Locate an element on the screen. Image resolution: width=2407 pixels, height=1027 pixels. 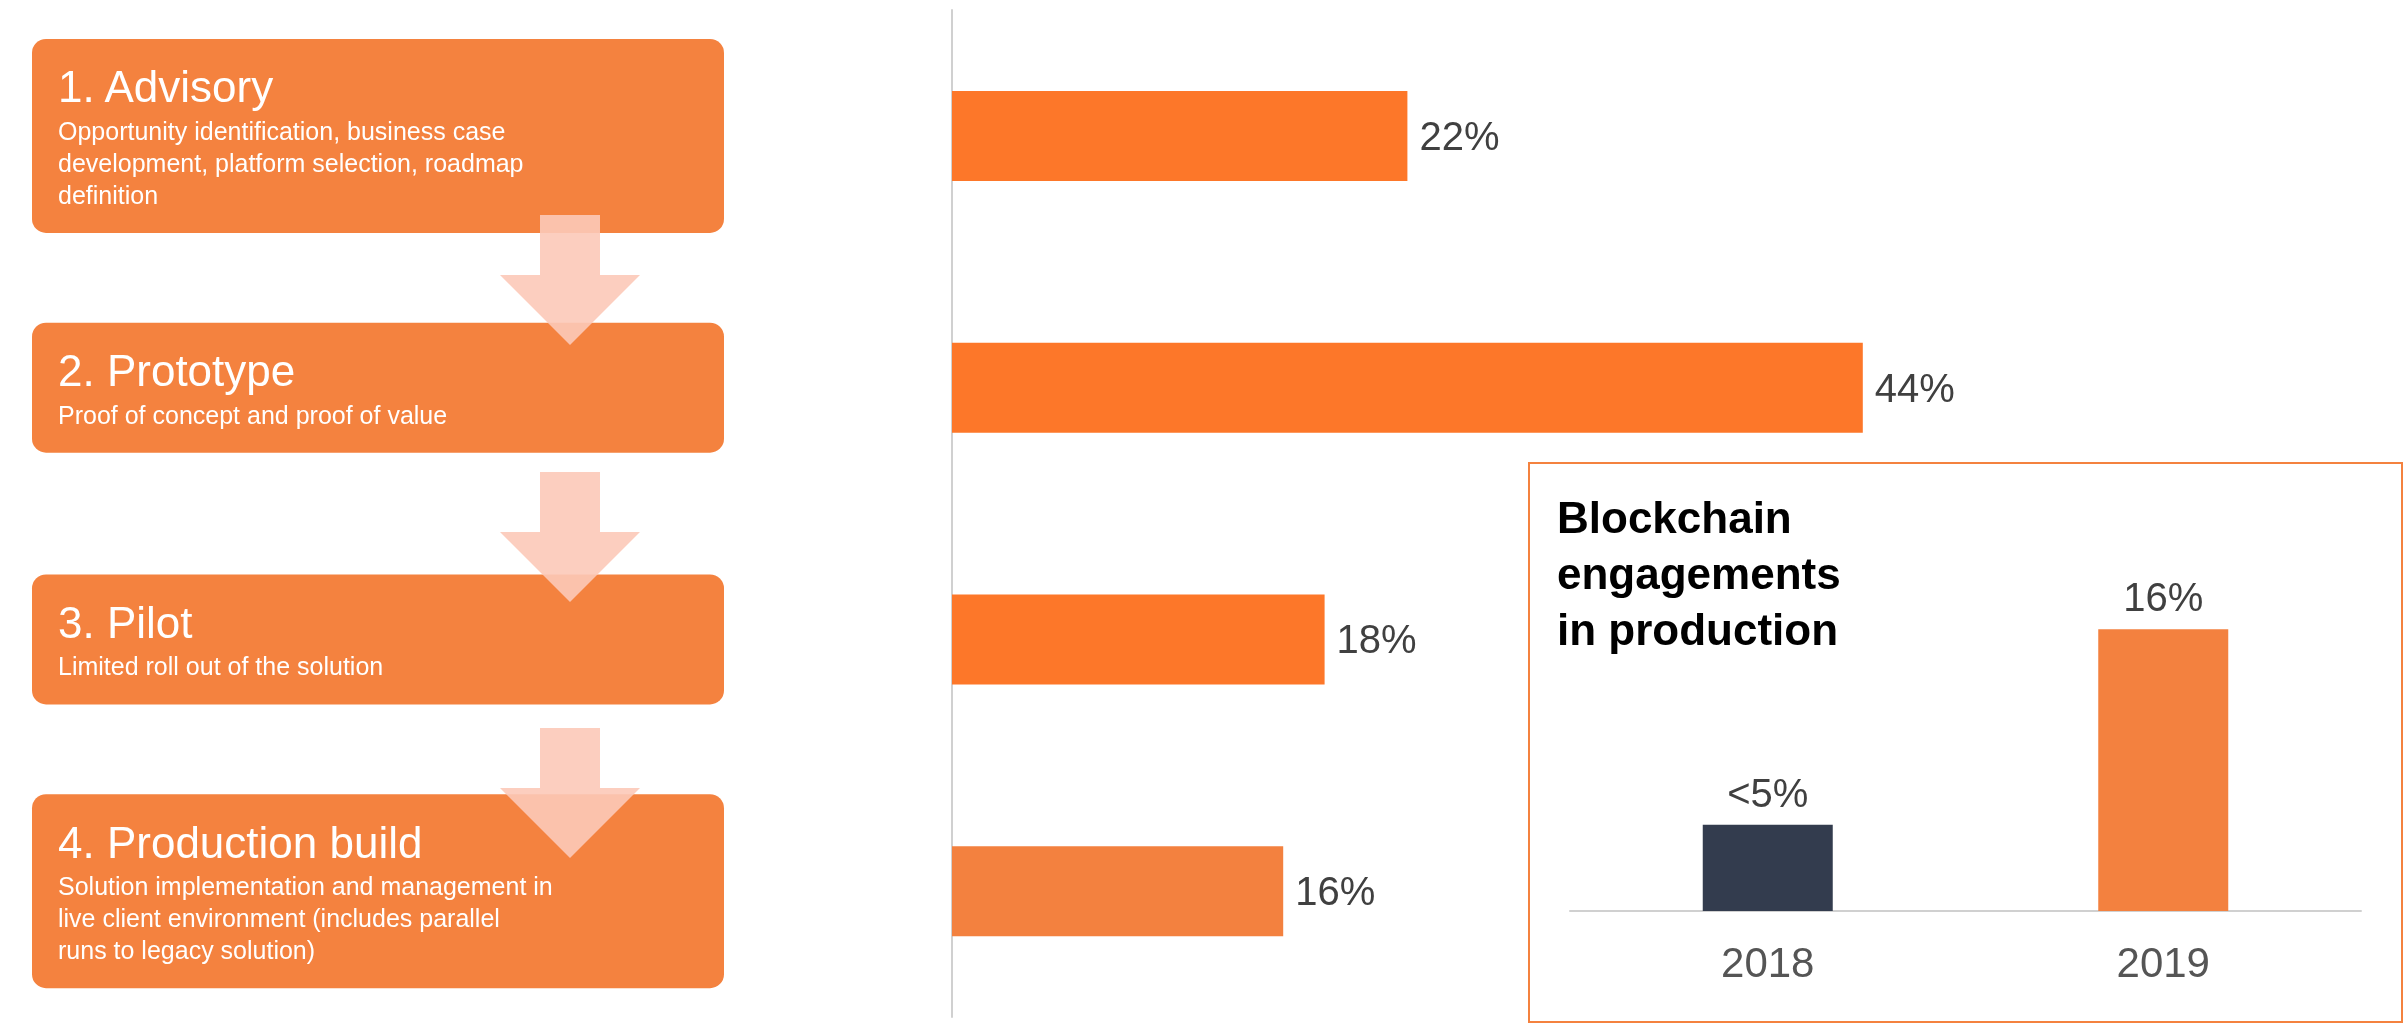
data-label: 44% is located at coordinates (1914, 387).